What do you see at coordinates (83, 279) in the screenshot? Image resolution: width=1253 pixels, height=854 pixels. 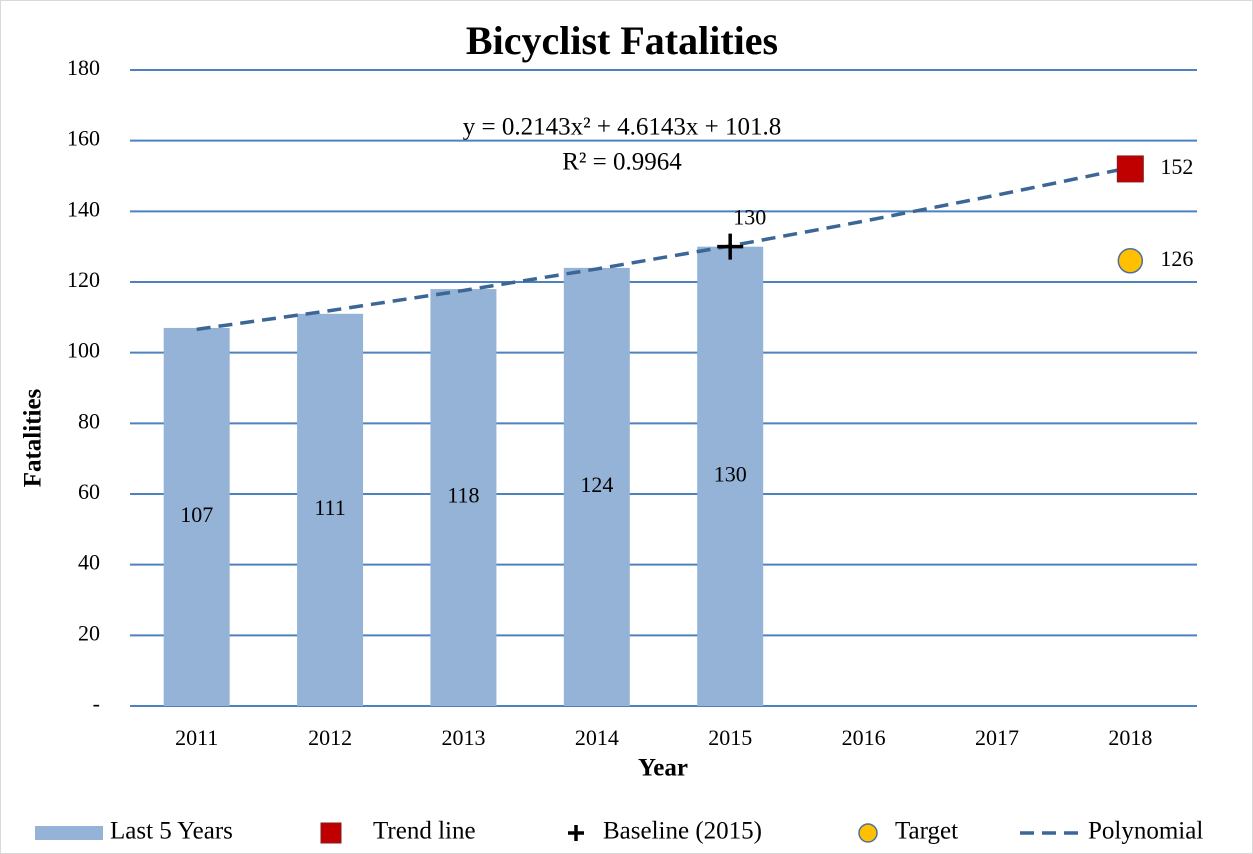 I see `y-tick-label: 120` at bounding box center [83, 279].